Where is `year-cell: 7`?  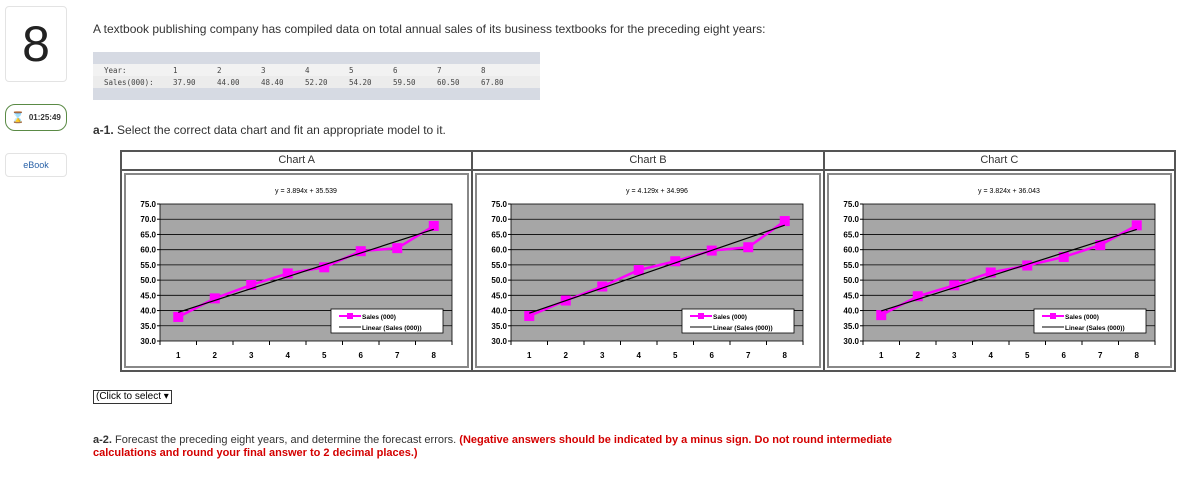
year-cell: 7 is located at coordinates (439, 70).